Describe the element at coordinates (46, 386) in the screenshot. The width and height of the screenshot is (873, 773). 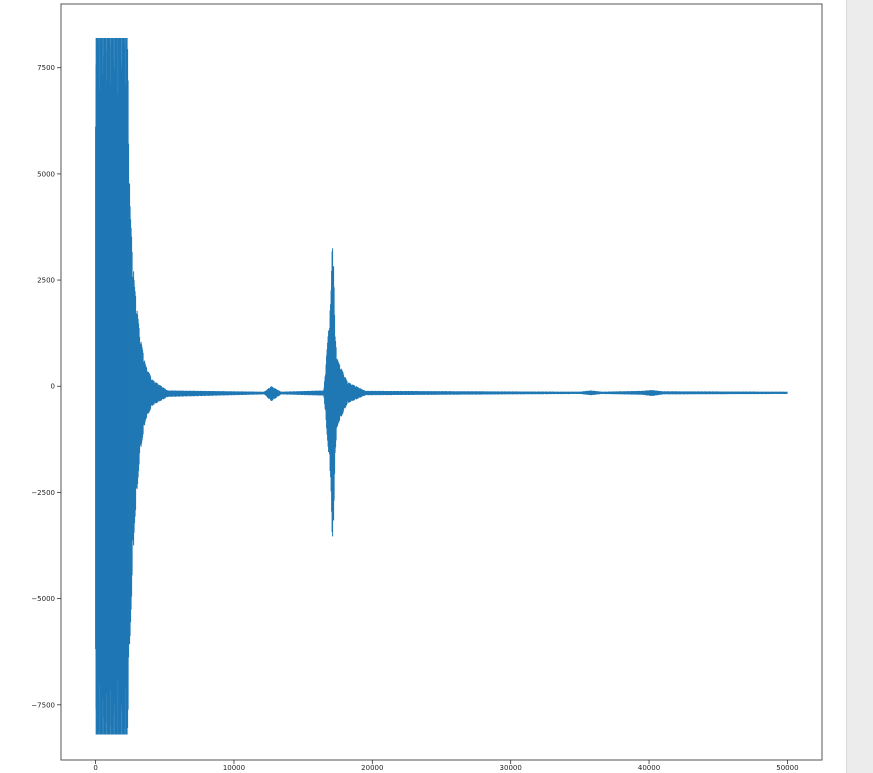
I see `y-axis: 7500 5000 2500 0 −2500 −5000 −7500` at that location.